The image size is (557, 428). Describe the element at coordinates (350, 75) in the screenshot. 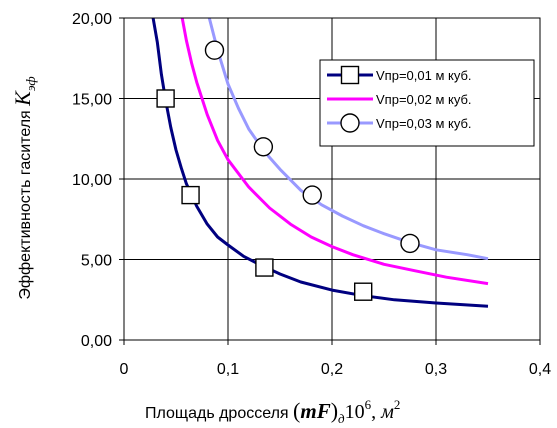

I see `legend-square-marker` at that location.